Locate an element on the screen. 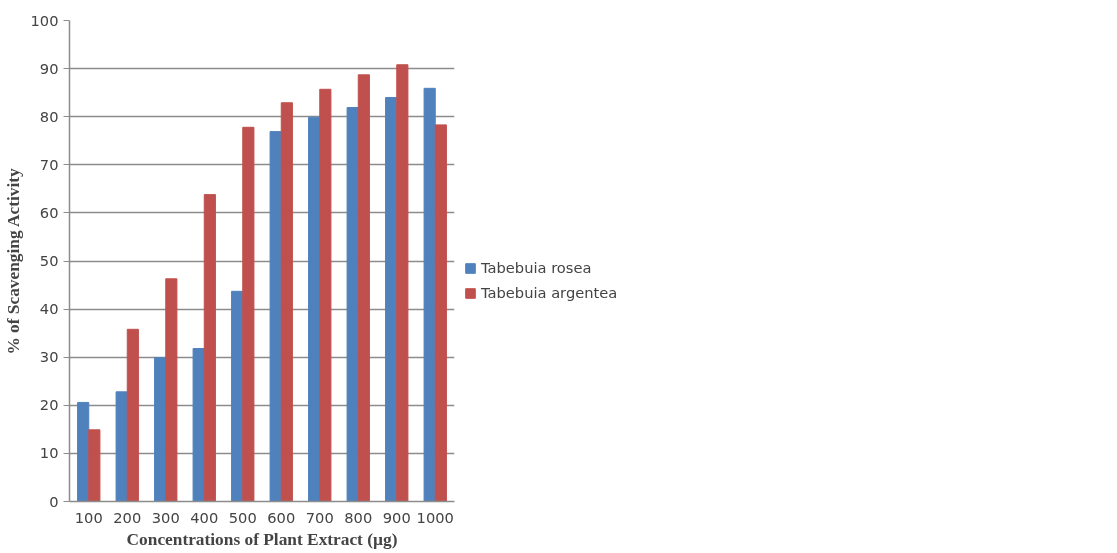 The height and width of the screenshot is (553, 1117). y-tick-label: 100 is located at coordinates (44, 20).